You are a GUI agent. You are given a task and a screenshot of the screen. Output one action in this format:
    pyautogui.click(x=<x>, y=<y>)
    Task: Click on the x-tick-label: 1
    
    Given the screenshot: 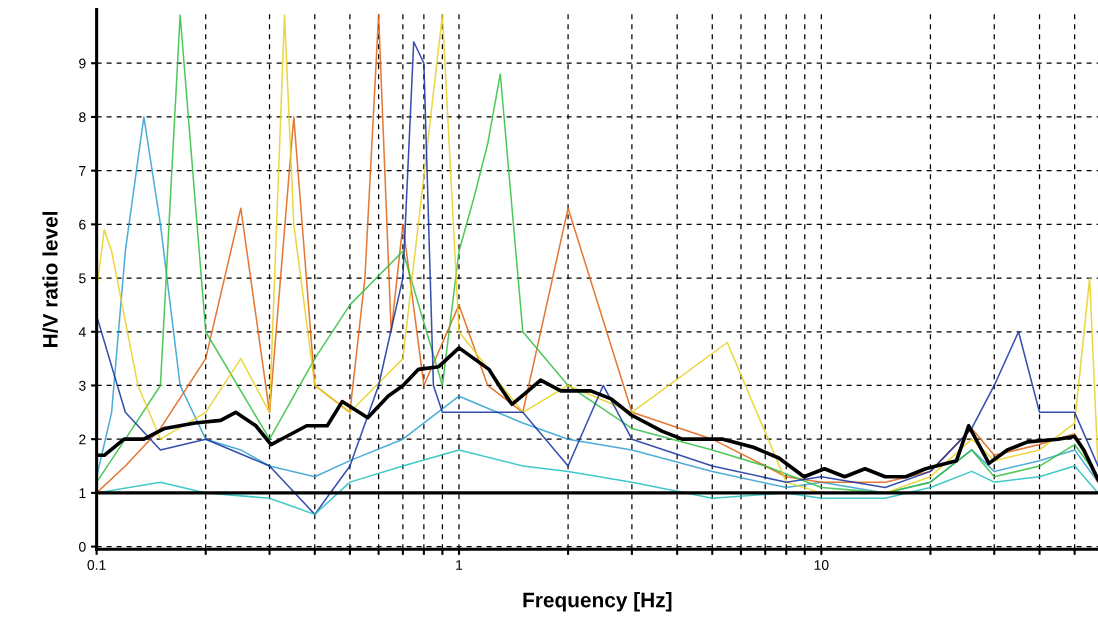 What is the action you would take?
    pyautogui.click(x=459, y=565)
    